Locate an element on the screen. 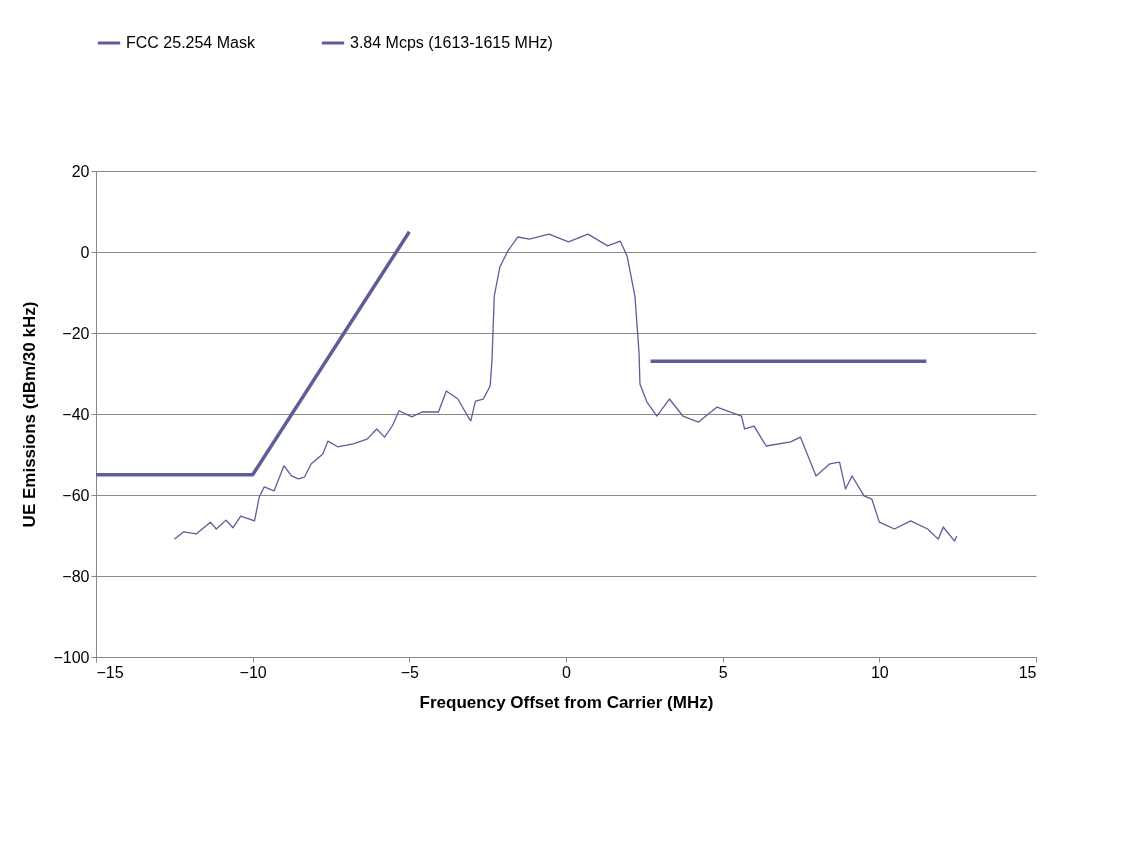  x-tick-label: −10 is located at coordinates (253, 672).